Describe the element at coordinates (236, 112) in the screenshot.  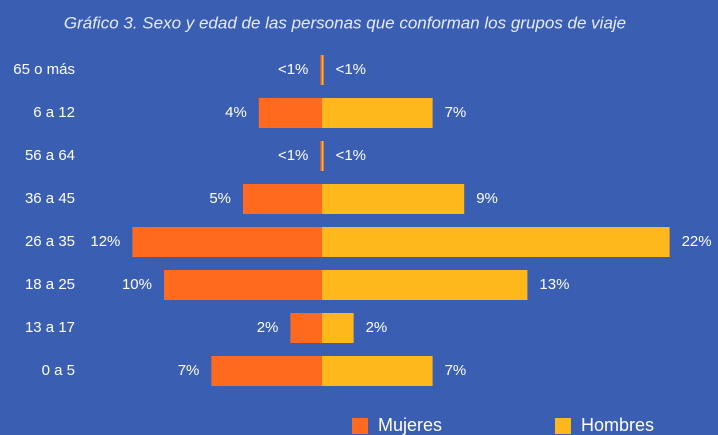
I see `value-label: 4%` at that location.